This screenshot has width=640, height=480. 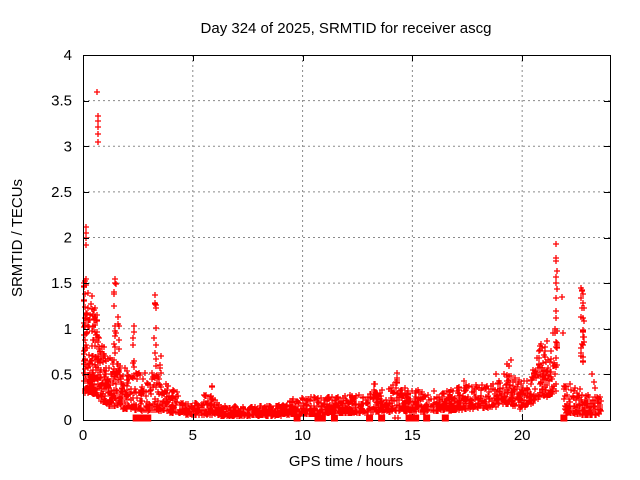 I want to click on y-tick-label: 3, so click(x=68, y=146).